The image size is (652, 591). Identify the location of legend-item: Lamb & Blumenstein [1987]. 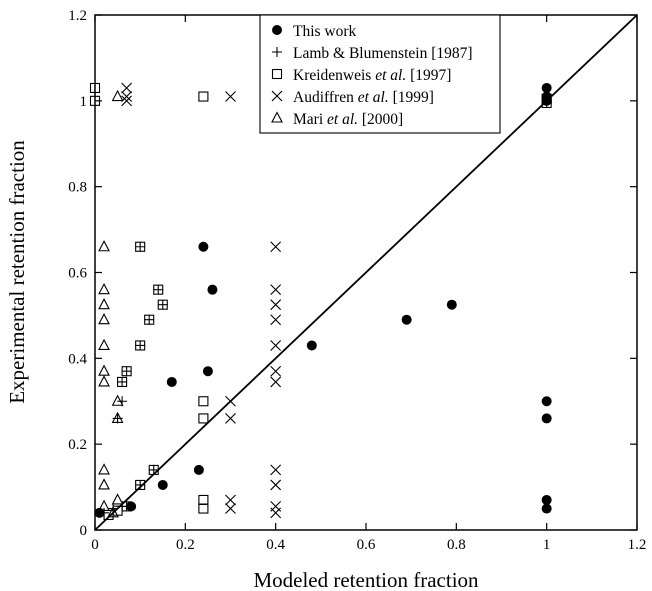
(372, 53).